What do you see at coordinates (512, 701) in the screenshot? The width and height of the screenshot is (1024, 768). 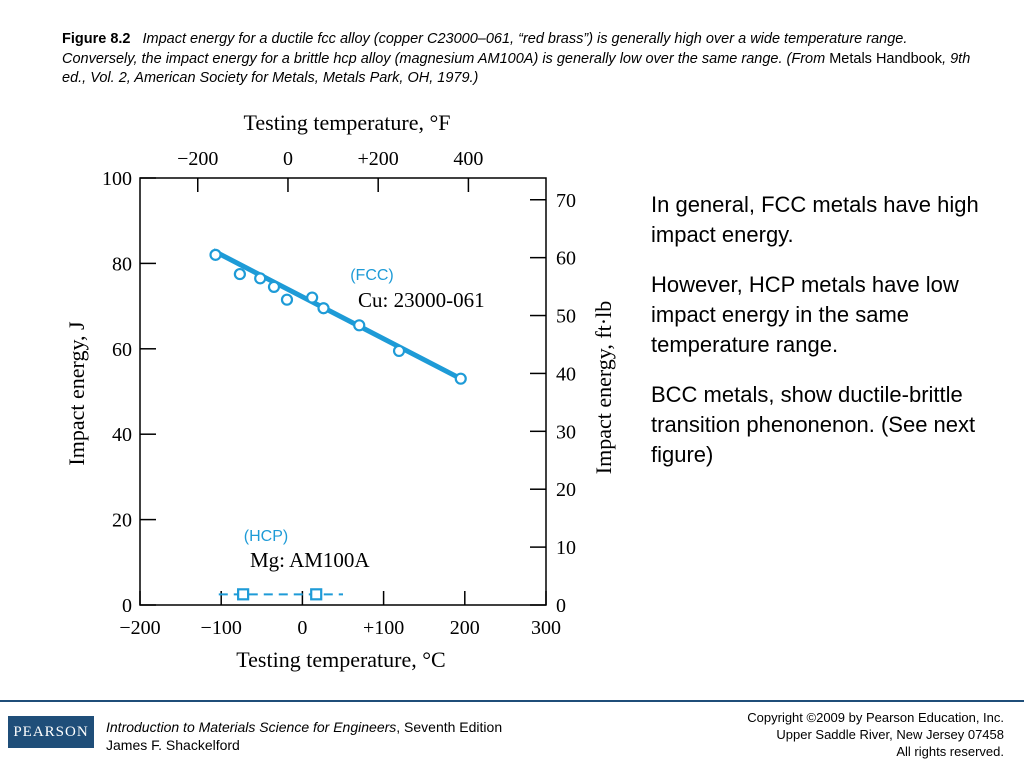 I see `footer-divider` at bounding box center [512, 701].